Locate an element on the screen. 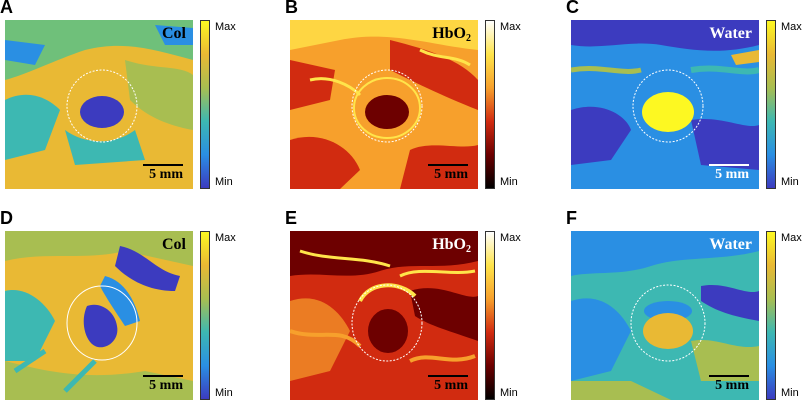 The width and height of the screenshot is (809, 405). image-hbo2-bottom: HbO2 5 mm is located at coordinates (384, 315).